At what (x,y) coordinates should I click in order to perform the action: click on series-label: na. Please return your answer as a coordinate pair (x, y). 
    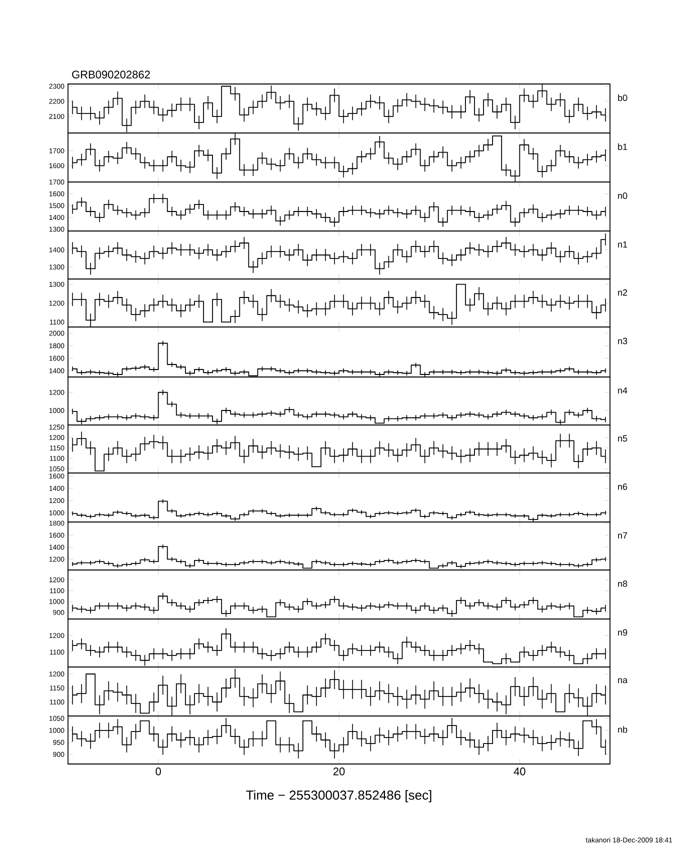
    Looking at the image, I should click on (623, 681).